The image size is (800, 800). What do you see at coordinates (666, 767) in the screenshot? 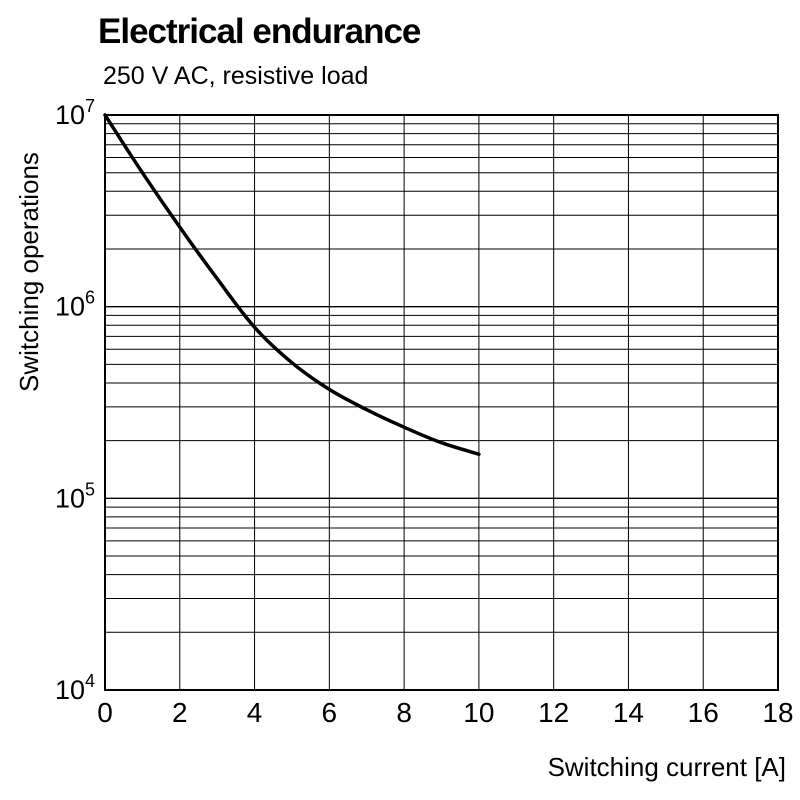
I see `x-axis-label: Switching current [A]` at bounding box center [666, 767].